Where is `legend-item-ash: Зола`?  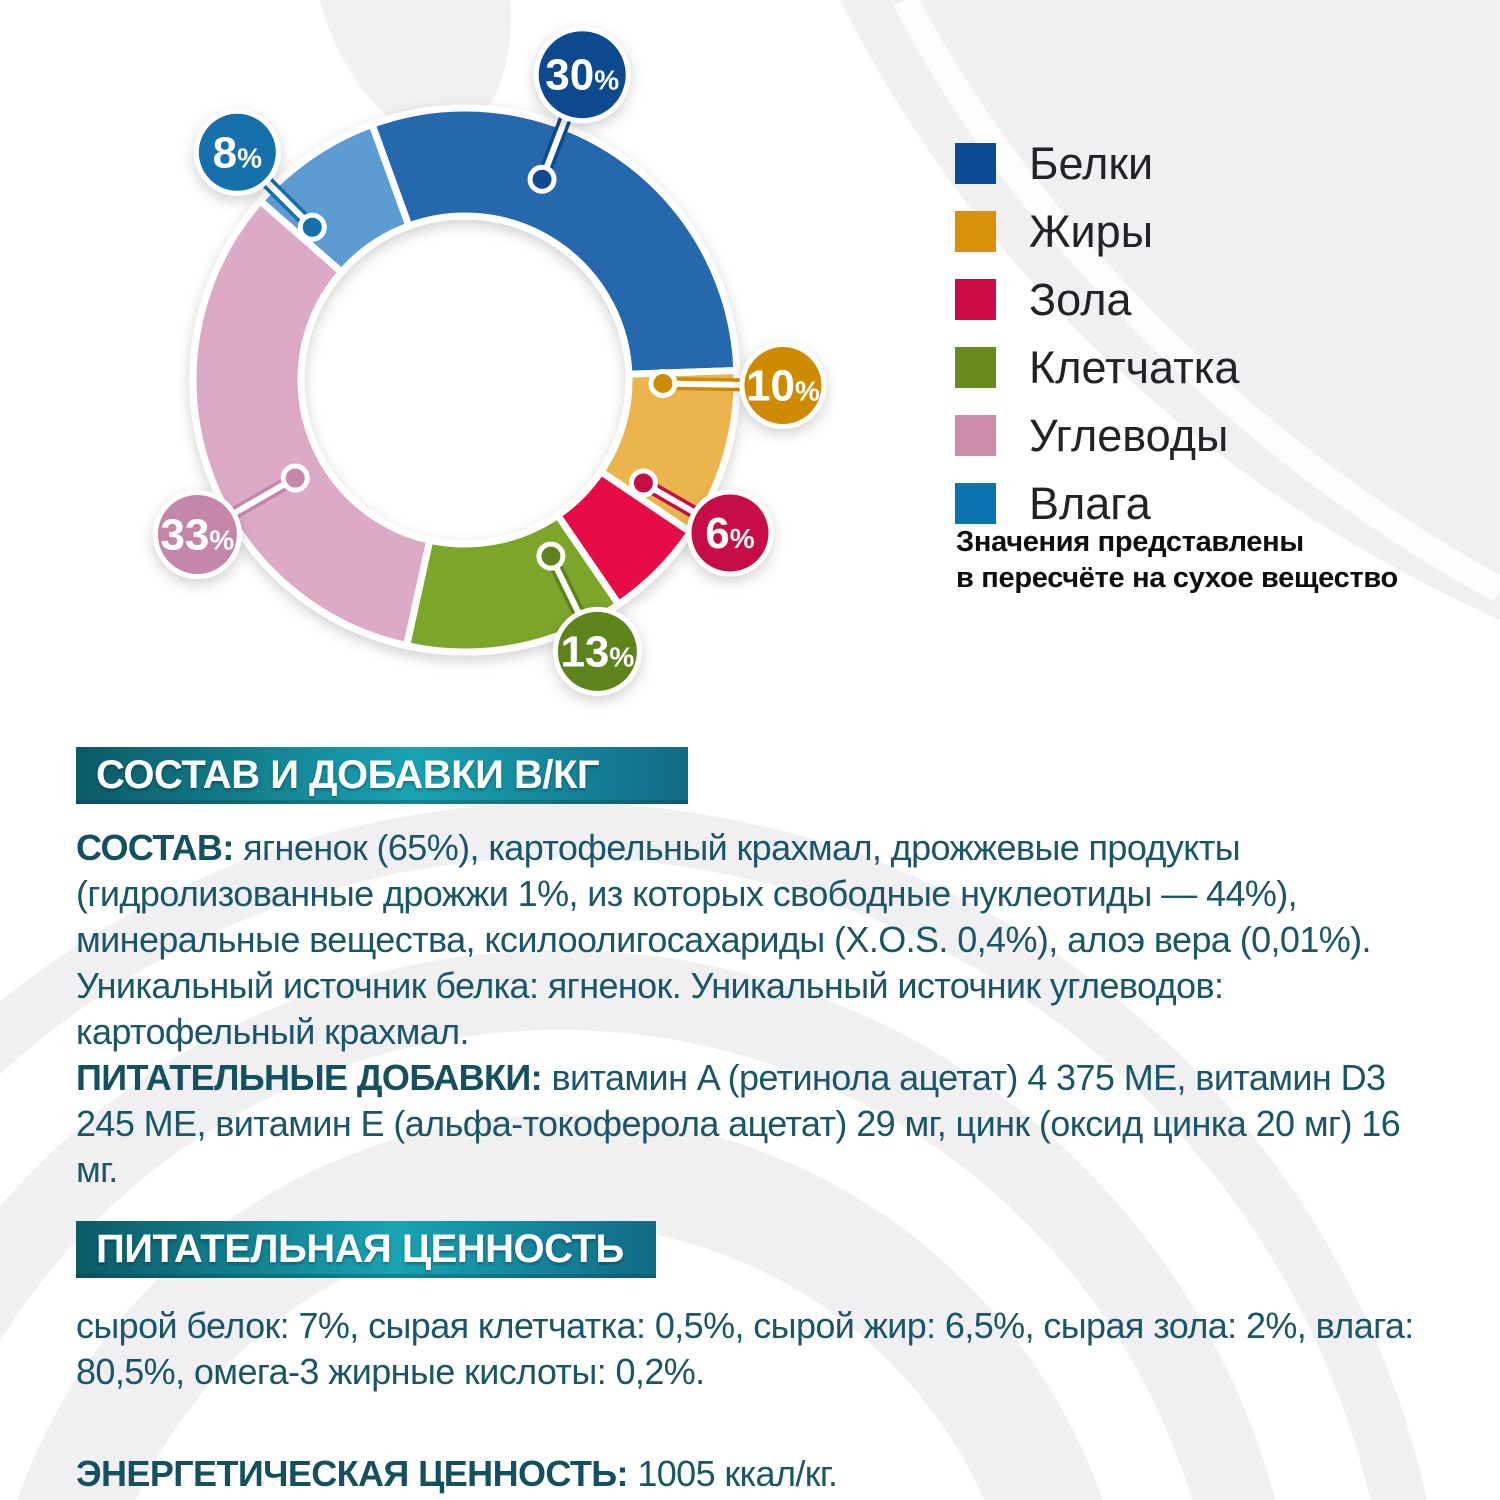 legend-item-ash: Зола is located at coordinates (1097, 299).